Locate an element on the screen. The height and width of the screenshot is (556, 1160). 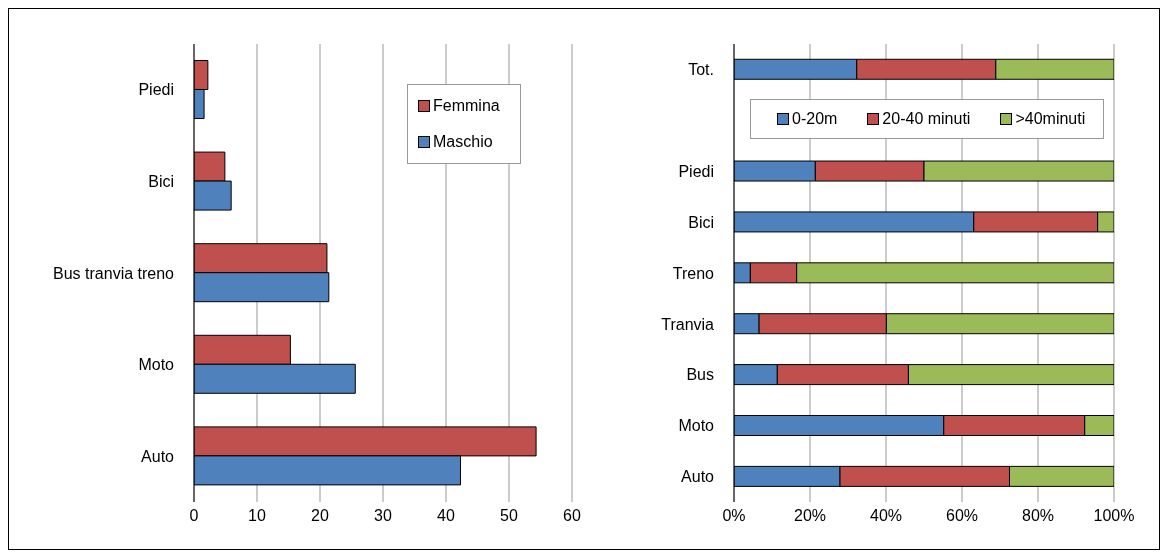
x-tick-label: 50 is located at coordinates (509, 516).